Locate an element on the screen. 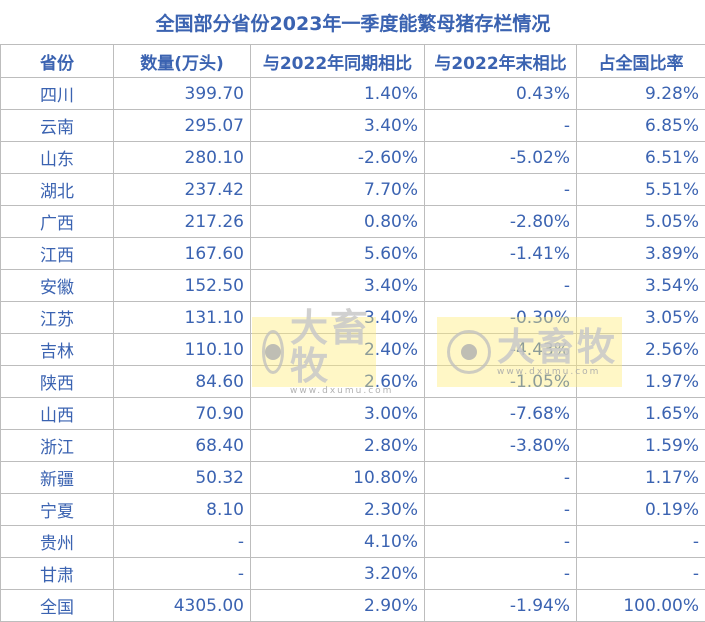 The width and height of the screenshot is (705, 622). table-row: 吉林 110.10 2.40% -4.43% 2.56% is located at coordinates (352, 349).